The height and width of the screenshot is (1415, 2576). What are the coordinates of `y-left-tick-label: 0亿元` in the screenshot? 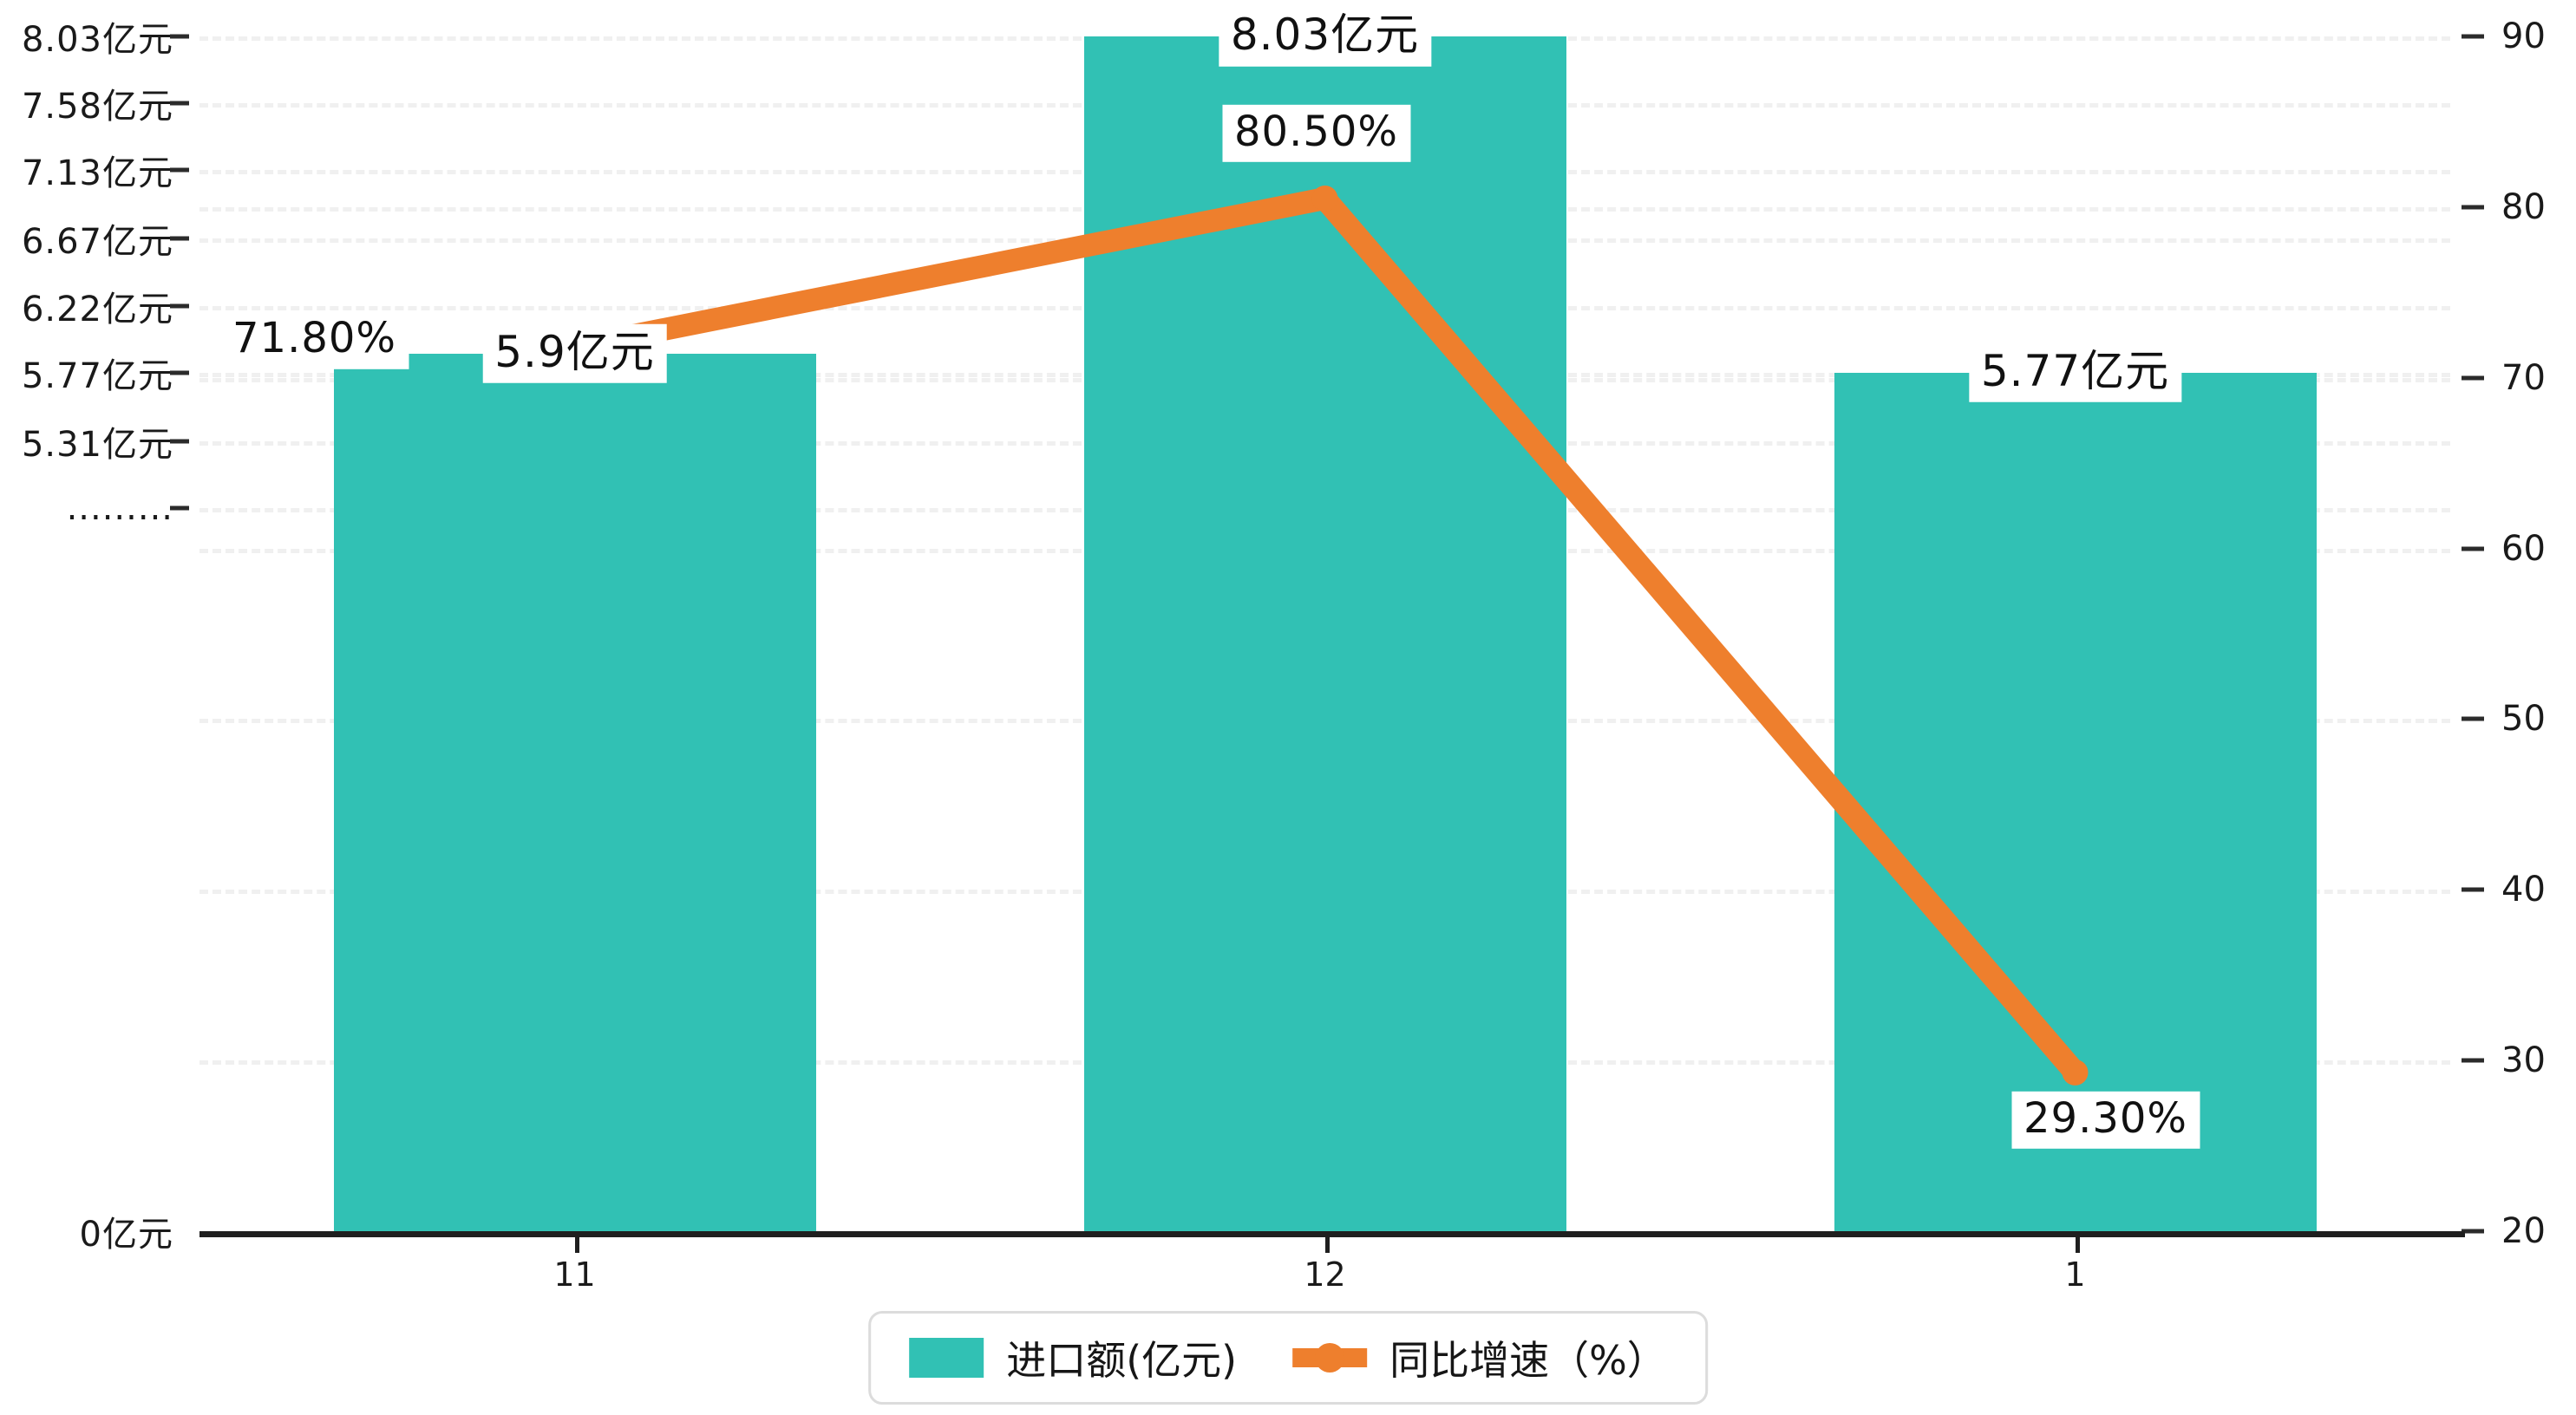 It's located at (126, 1235).